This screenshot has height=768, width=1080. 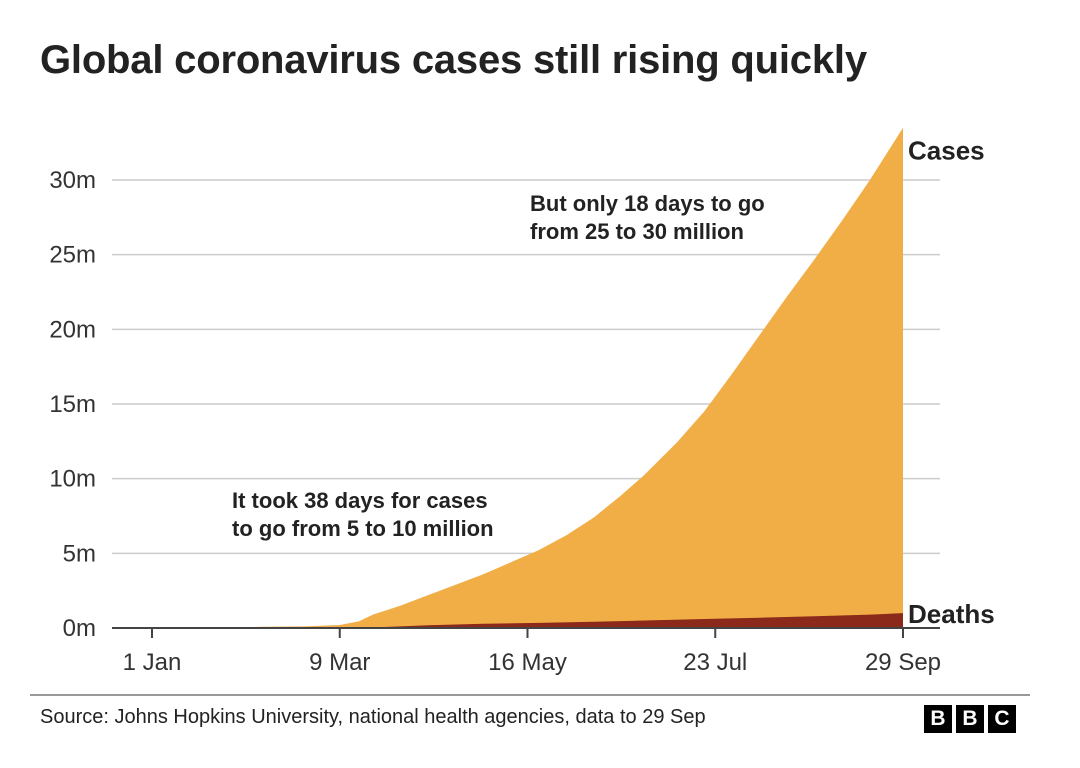 What do you see at coordinates (951, 614) in the screenshot?
I see `series-label-deaths: Deaths` at bounding box center [951, 614].